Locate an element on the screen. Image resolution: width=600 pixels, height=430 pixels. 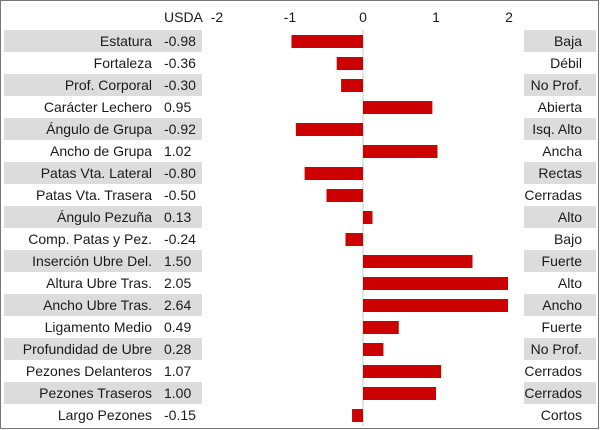
trait-label: Ancho de Grupa is located at coordinates (101, 151).